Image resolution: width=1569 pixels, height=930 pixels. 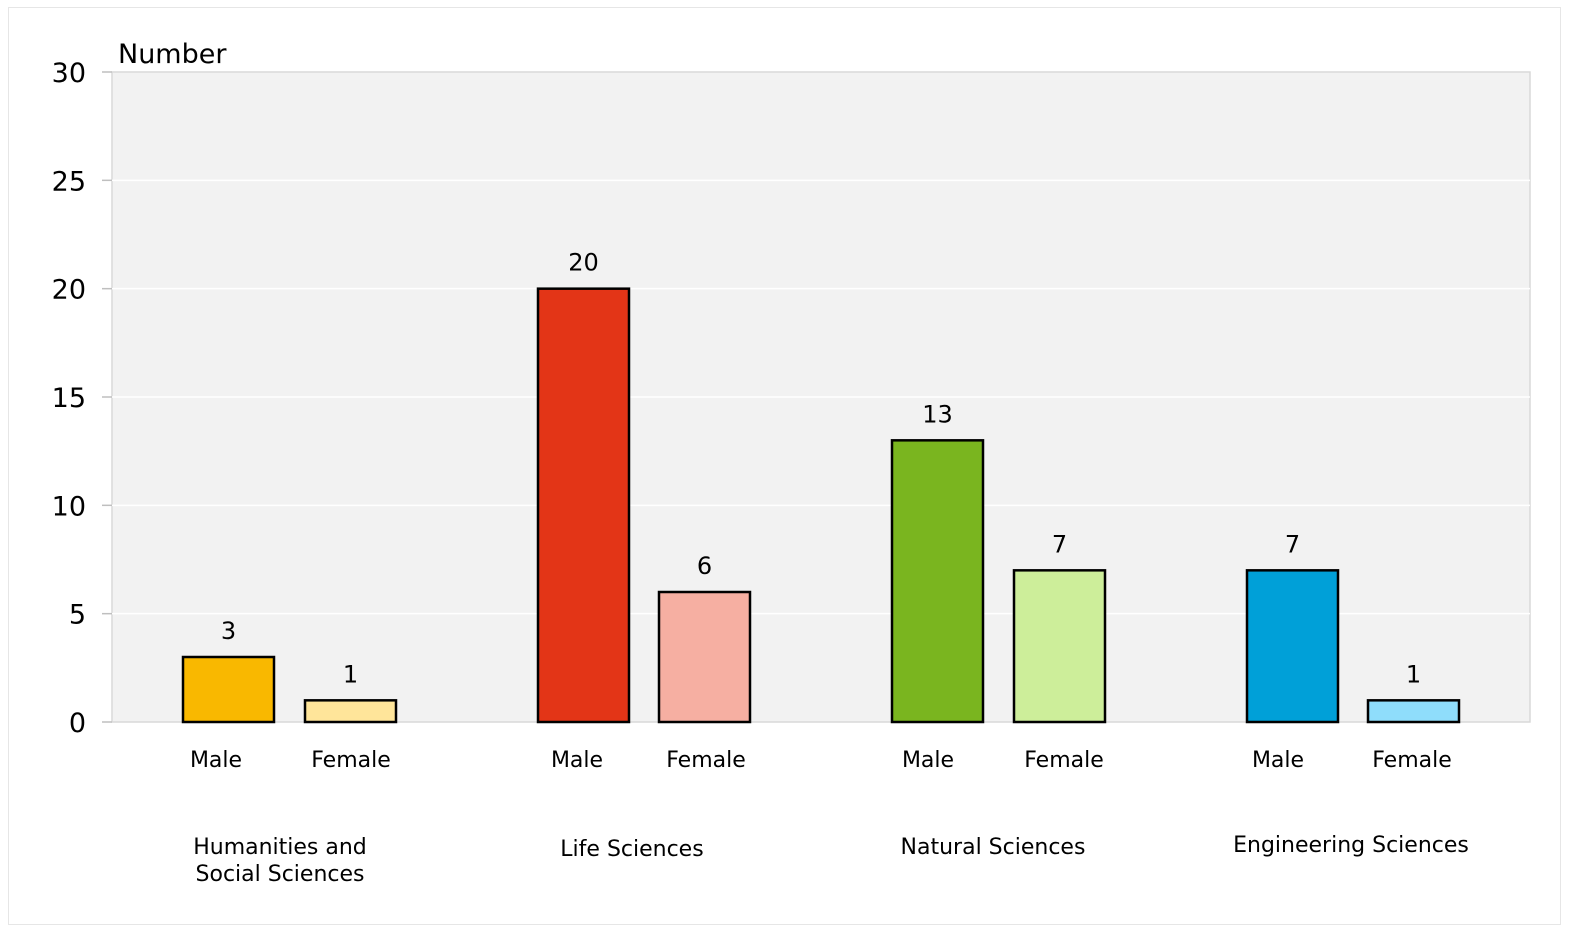 I want to click on y-axis-label: Number, so click(x=172, y=54).